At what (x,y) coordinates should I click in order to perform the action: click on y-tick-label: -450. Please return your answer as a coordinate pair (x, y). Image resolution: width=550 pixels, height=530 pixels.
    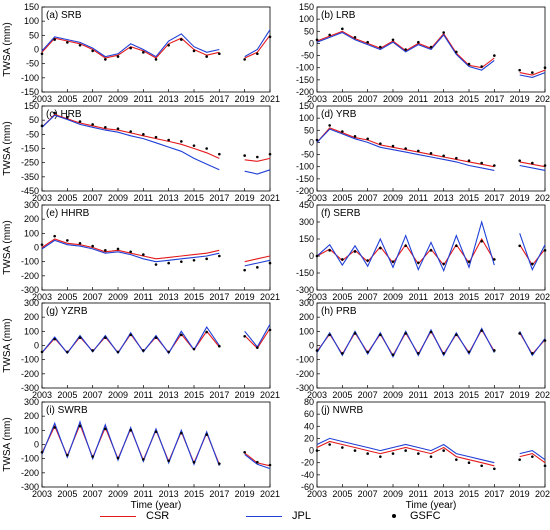
    Looking at the image, I should click on (30, 191).